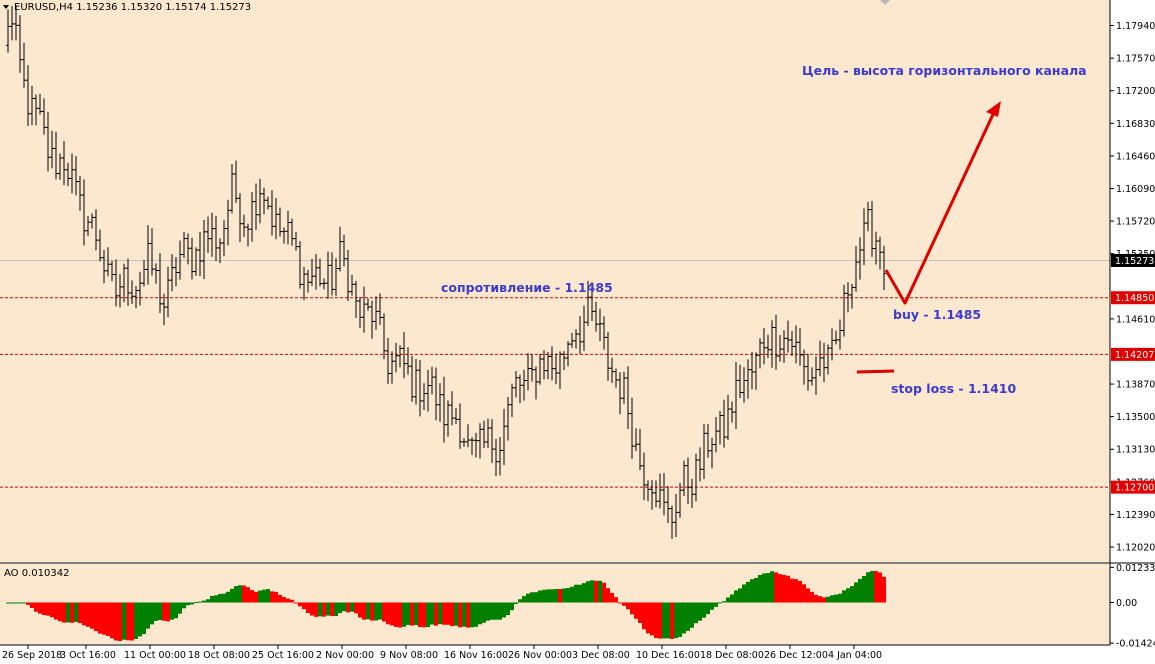 The width and height of the screenshot is (1155, 664). I want to click on time-scale, so click(577, 654).